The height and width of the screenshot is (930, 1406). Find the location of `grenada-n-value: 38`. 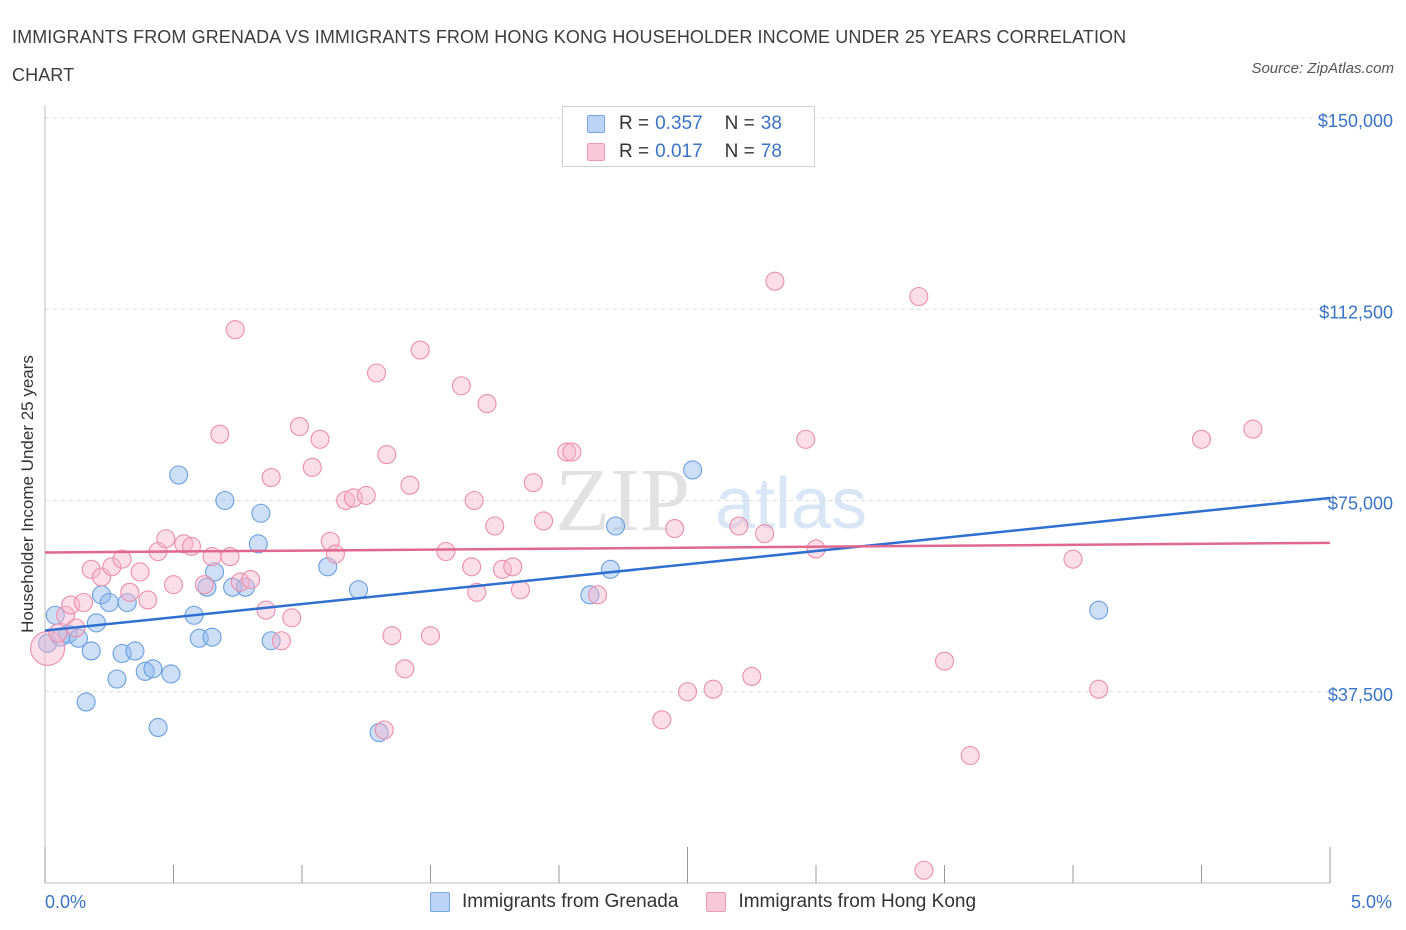

grenada-n-value: 38 is located at coordinates (771, 123).